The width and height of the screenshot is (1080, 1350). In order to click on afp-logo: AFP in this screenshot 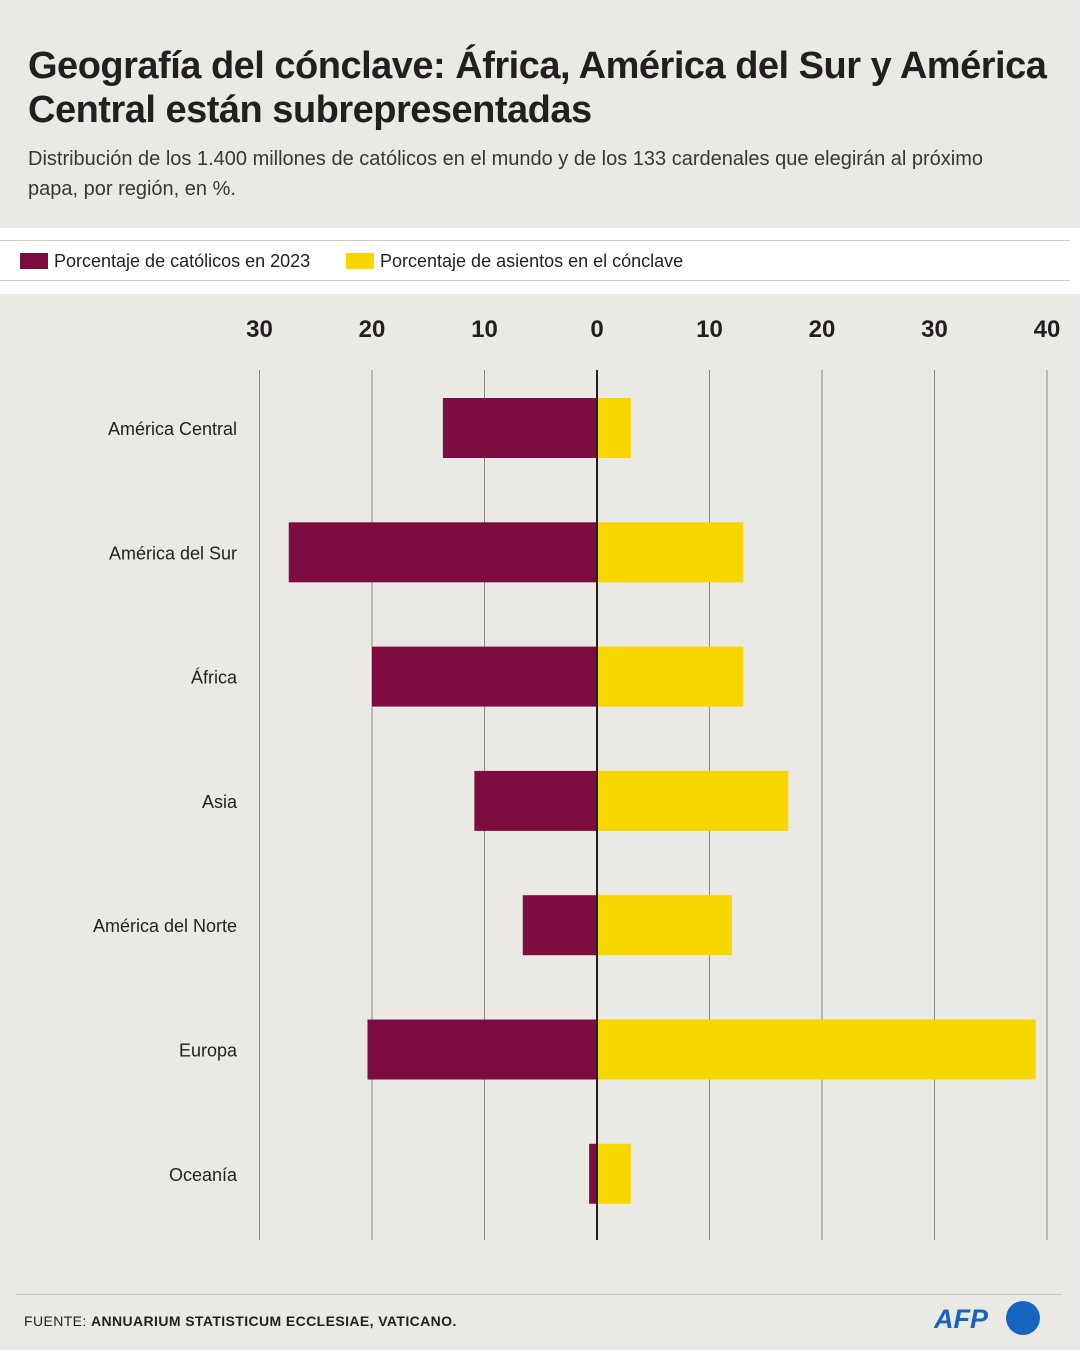, I will do `click(987, 1318)`.